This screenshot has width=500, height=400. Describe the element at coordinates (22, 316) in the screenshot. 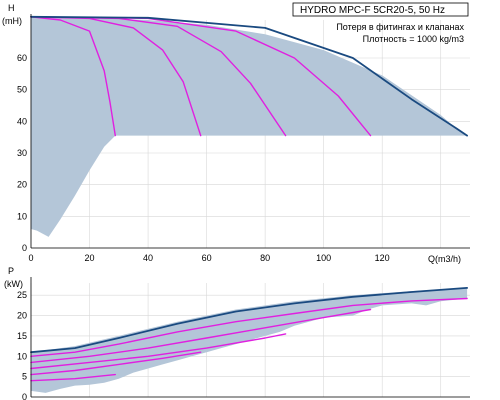

I see `power-y-tick-label: 20` at that location.